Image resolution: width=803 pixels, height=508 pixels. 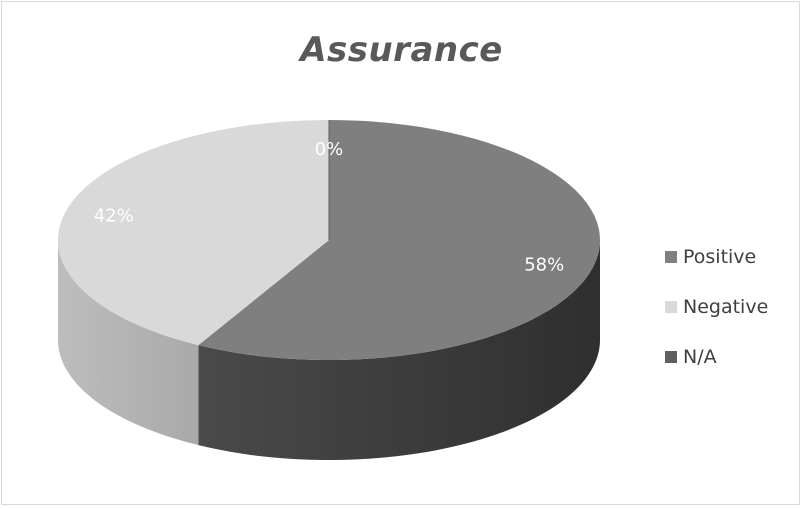 What do you see at coordinates (720, 257) in the screenshot?
I see `legend-label-positive: Positive` at bounding box center [720, 257].